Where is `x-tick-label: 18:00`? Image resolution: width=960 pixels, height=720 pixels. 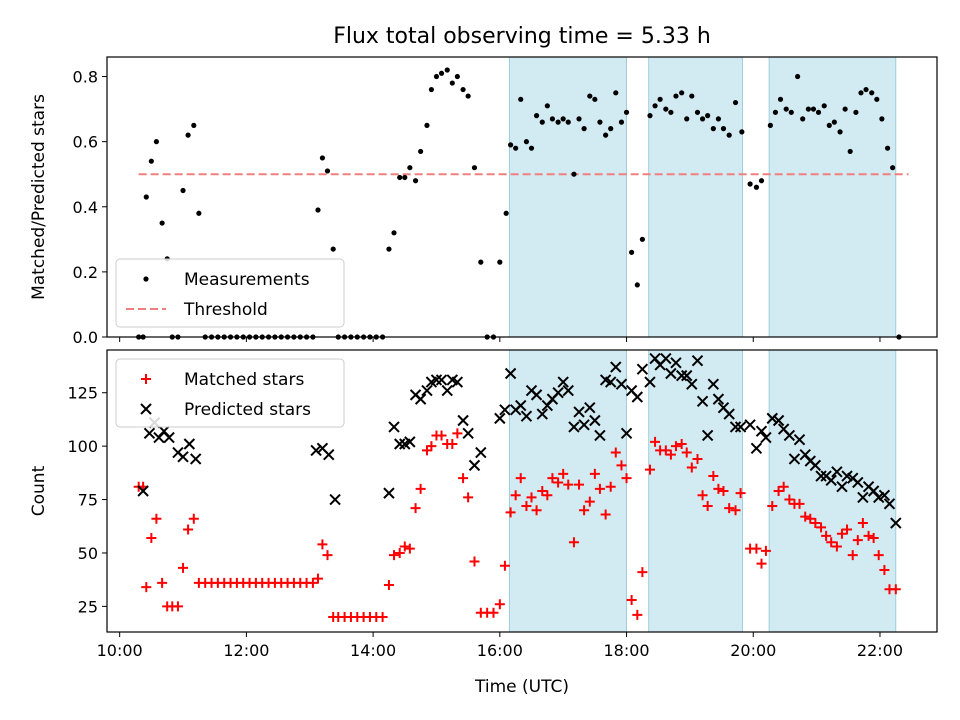
x-tick-label: 18:00 is located at coordinates (626, 650).